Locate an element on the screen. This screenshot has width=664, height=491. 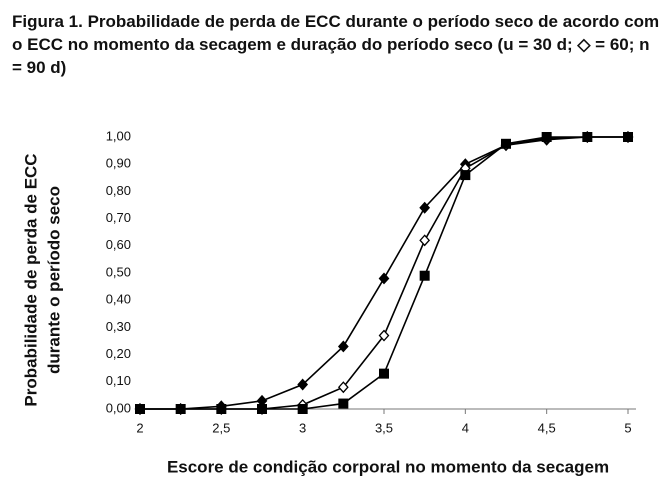
y-tick-label: 0,60 is located at coordinates (118, 244).